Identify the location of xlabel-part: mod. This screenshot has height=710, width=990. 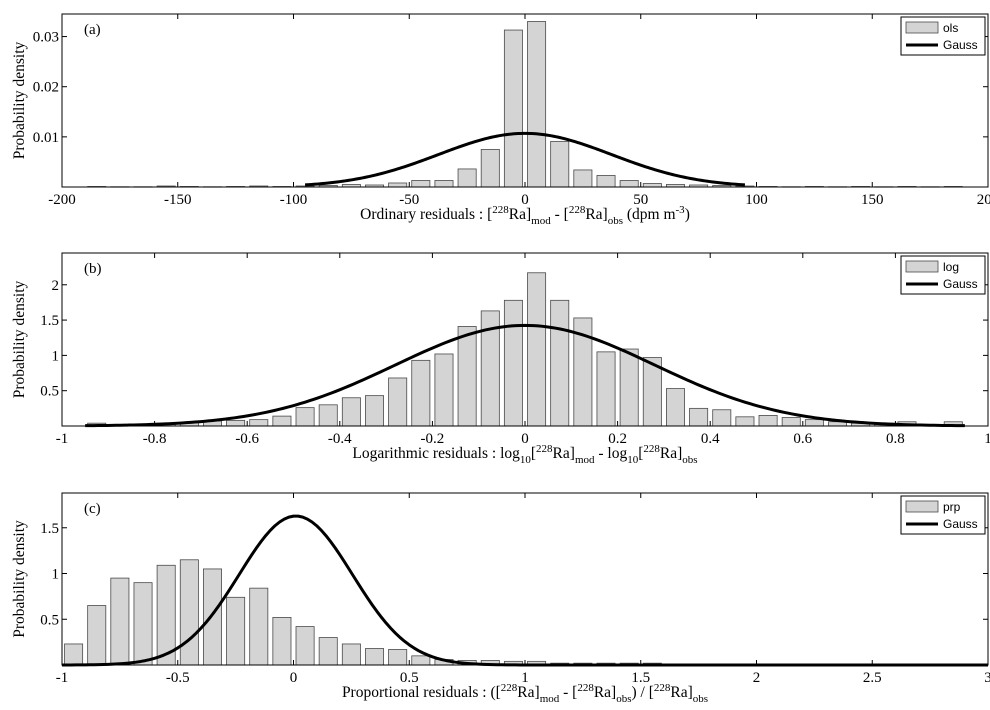
(541, 221).